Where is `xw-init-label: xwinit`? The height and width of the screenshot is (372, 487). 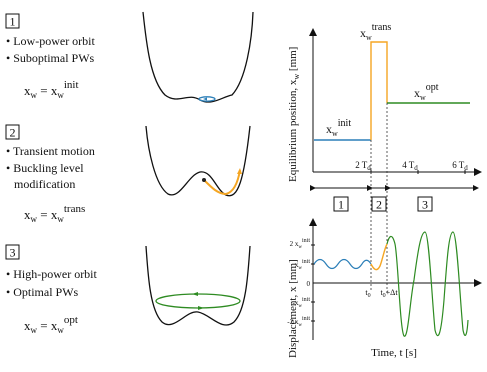 xw-init-label: xwinit is located at coordinates (338, 128).